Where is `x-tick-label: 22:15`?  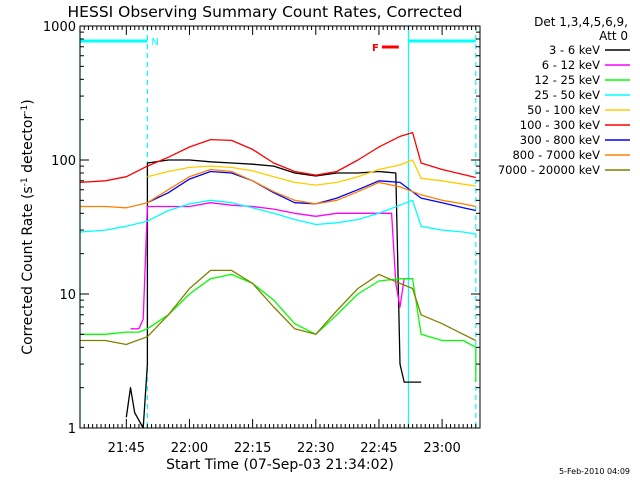 x-tick-label: 22:15 is located at coordinates (252, 448).